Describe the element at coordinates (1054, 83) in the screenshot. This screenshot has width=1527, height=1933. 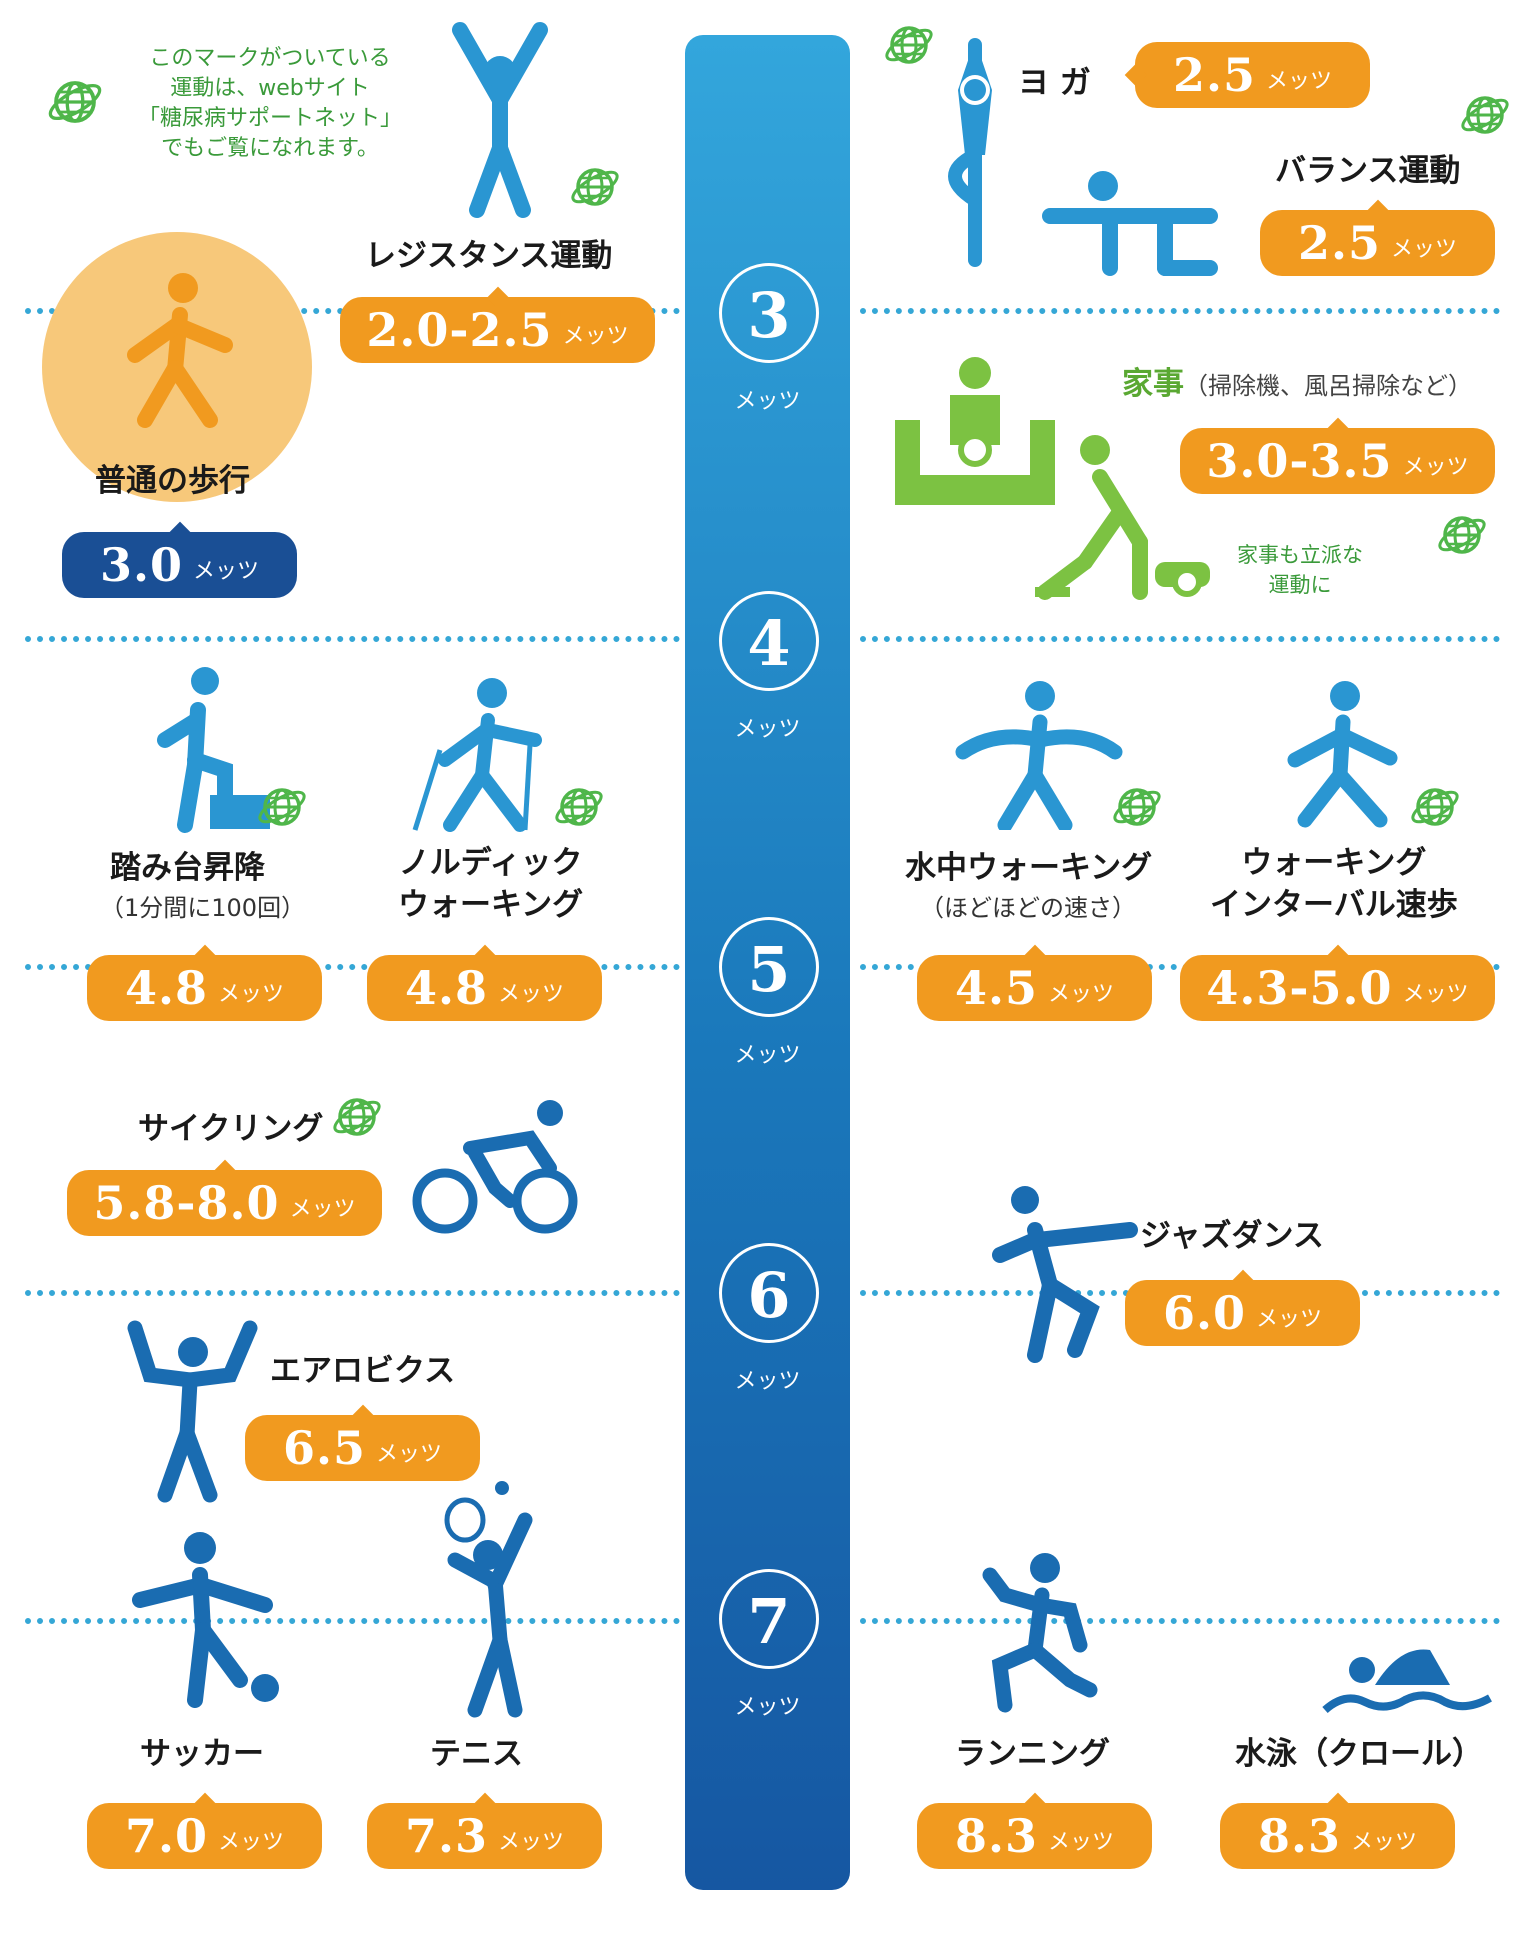
I see `yoga-label: ヨ ガ` at that location.